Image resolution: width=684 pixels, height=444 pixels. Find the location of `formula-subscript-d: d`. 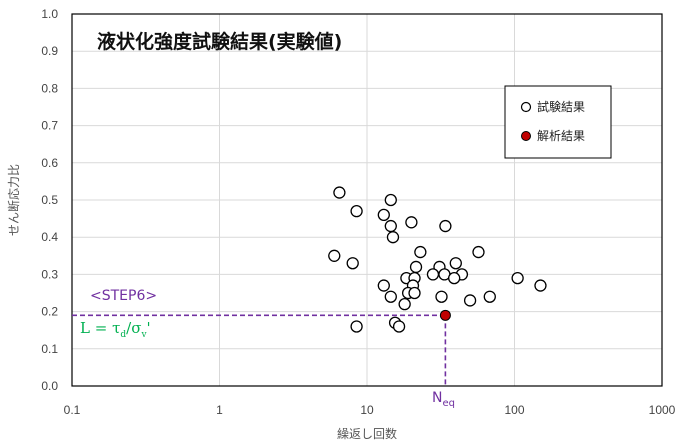

formula-subscript-d: d is located at coordinates (123, 335).